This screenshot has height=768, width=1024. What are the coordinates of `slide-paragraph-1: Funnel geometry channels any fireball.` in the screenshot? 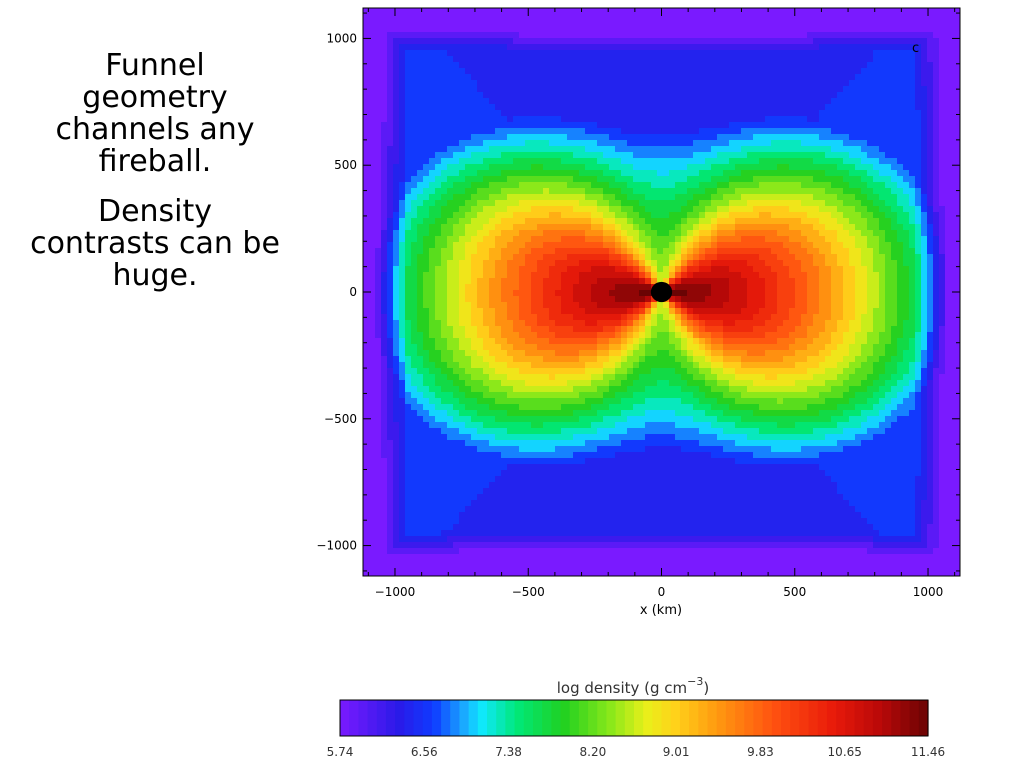 It's located at (155, 113).